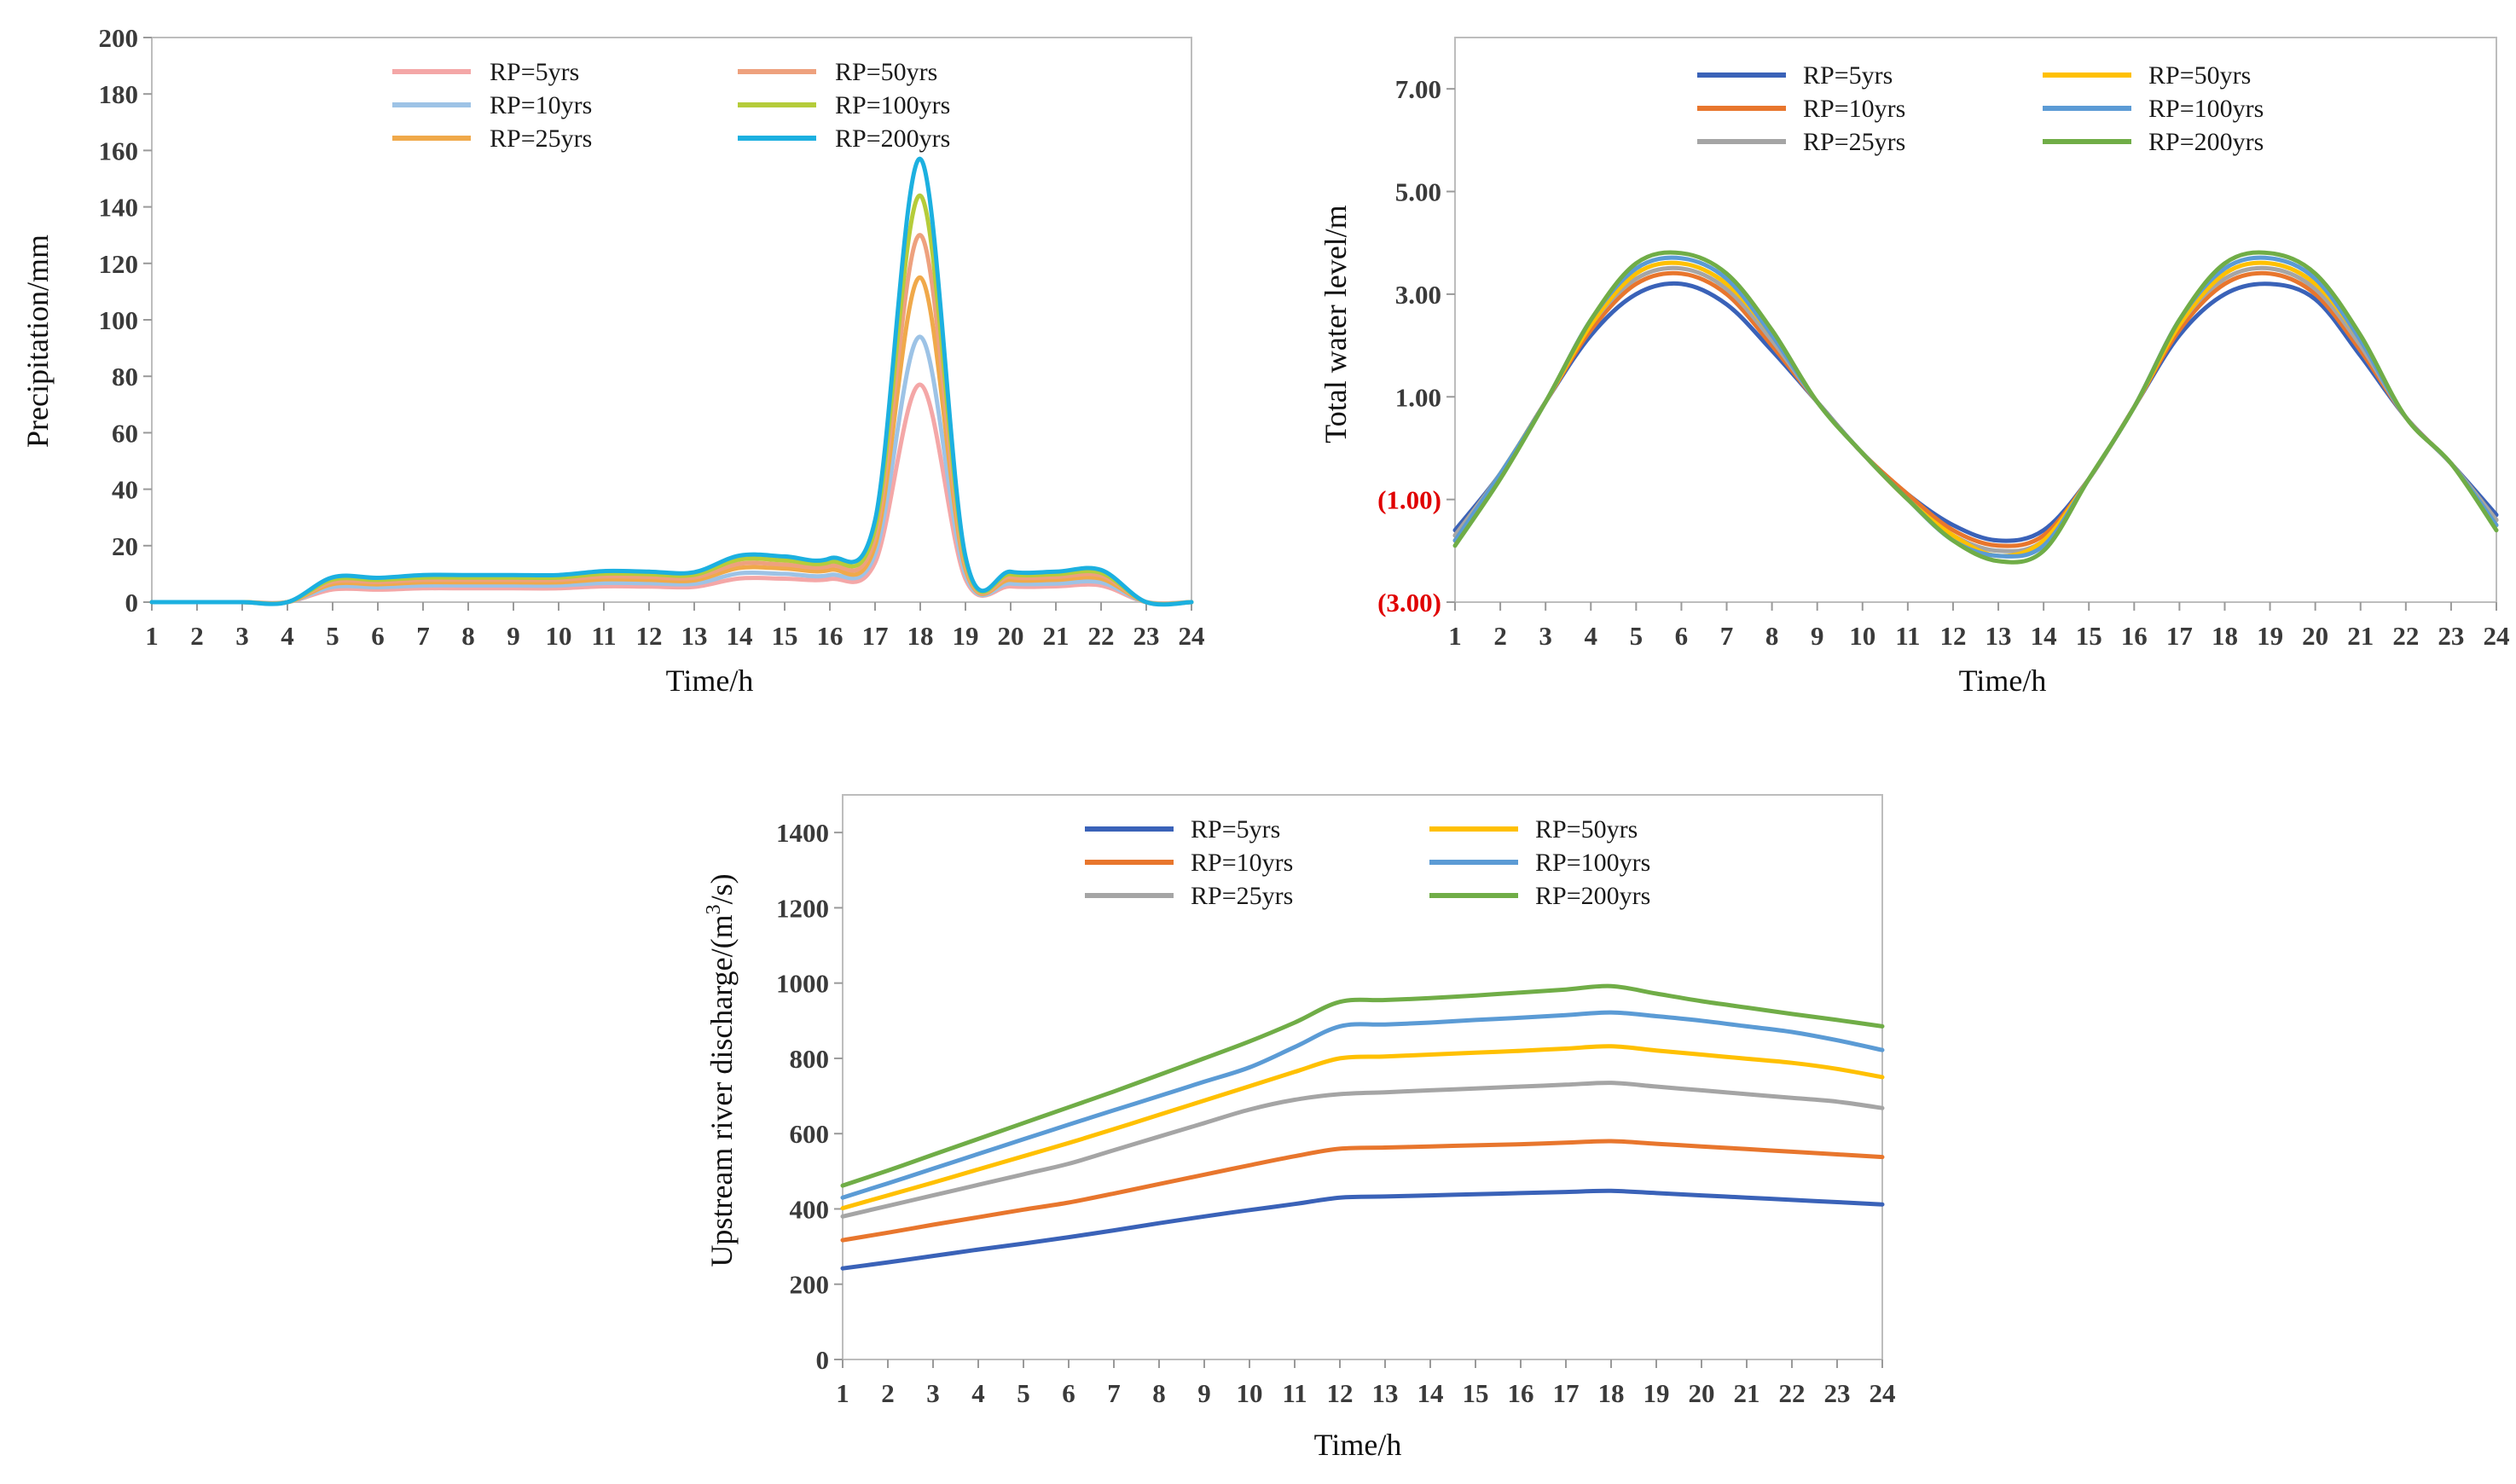 The height and width of the screenshot is (1484, 2516). I want to click on discharge-y-label-sup: 3, so click(714, 909).